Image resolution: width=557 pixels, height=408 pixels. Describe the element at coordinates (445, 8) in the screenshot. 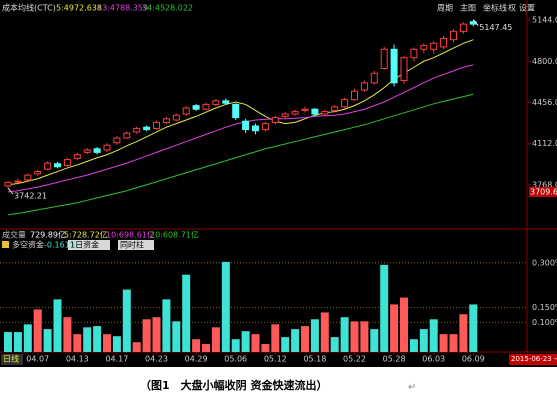

I see `toolbar-item: 周期` at that location.